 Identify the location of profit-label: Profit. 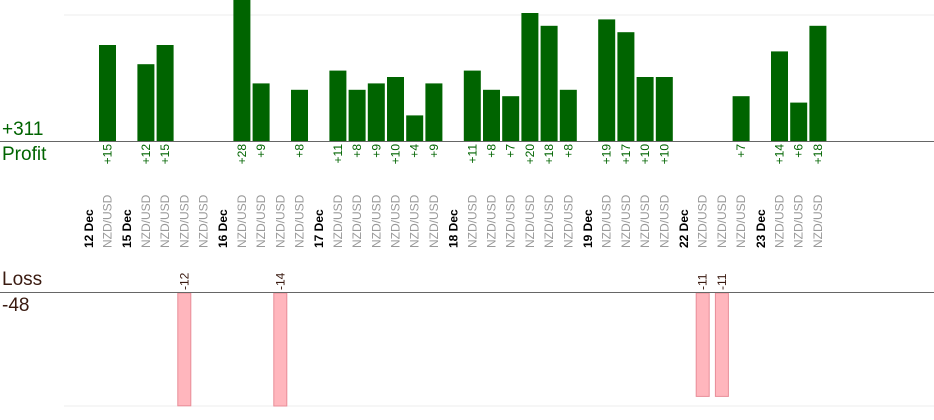
(24, 154).